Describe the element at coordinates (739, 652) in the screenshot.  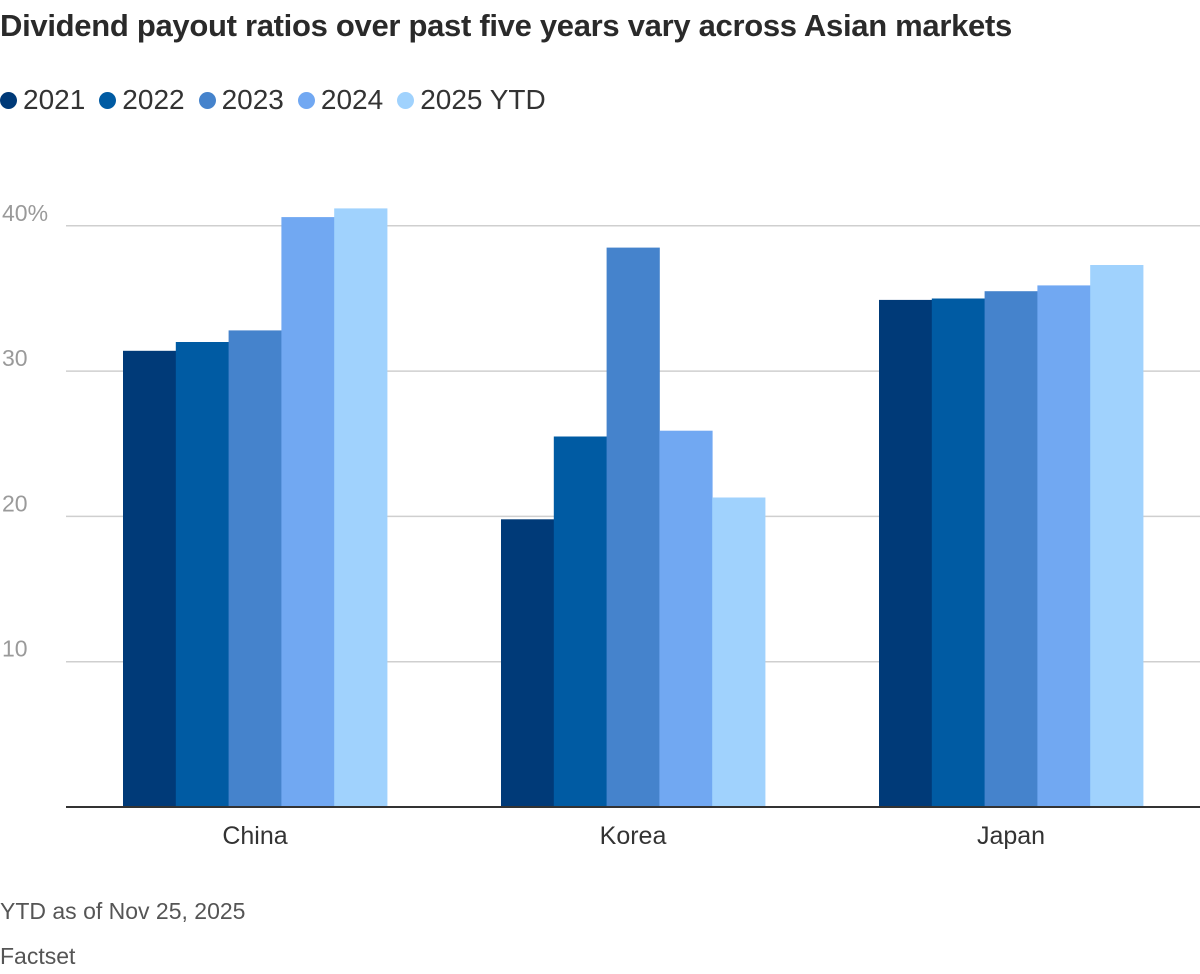
I see `bar-korea-2025-ytd` at that location.